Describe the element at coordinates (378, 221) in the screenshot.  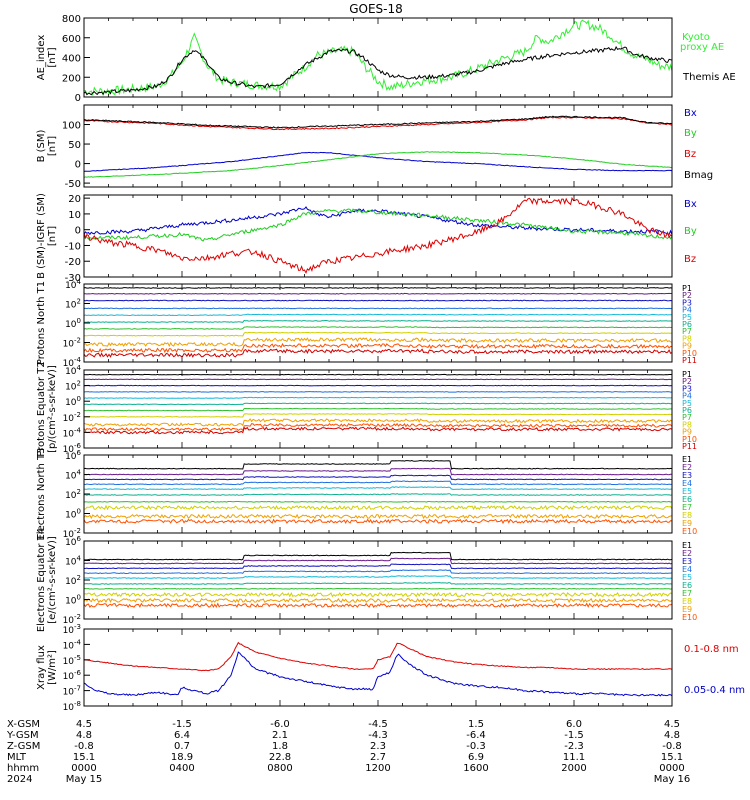
I see `series-bx` at that location.